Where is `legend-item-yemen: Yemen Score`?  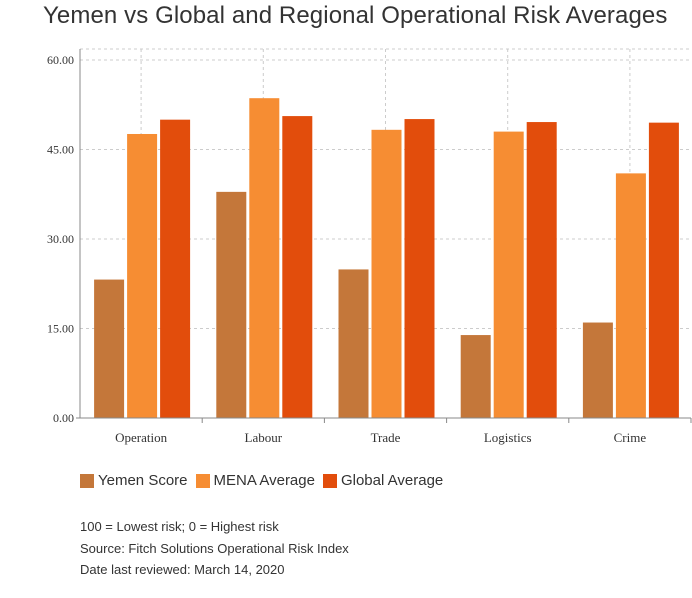 legend-item-yemen: Yemen Score is located at coordinates (134, 480).